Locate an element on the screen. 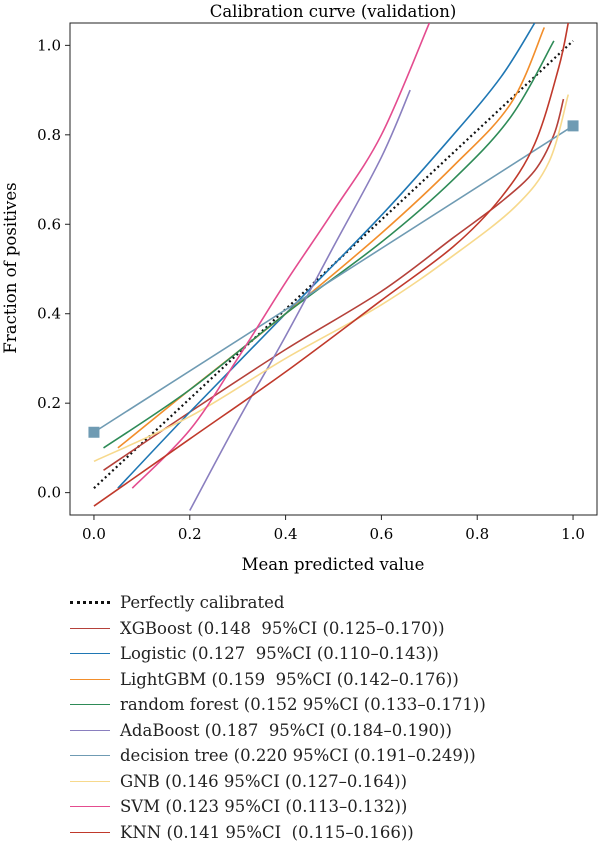  y-tick-label: 0.4 is located at coordinates (49, 314).